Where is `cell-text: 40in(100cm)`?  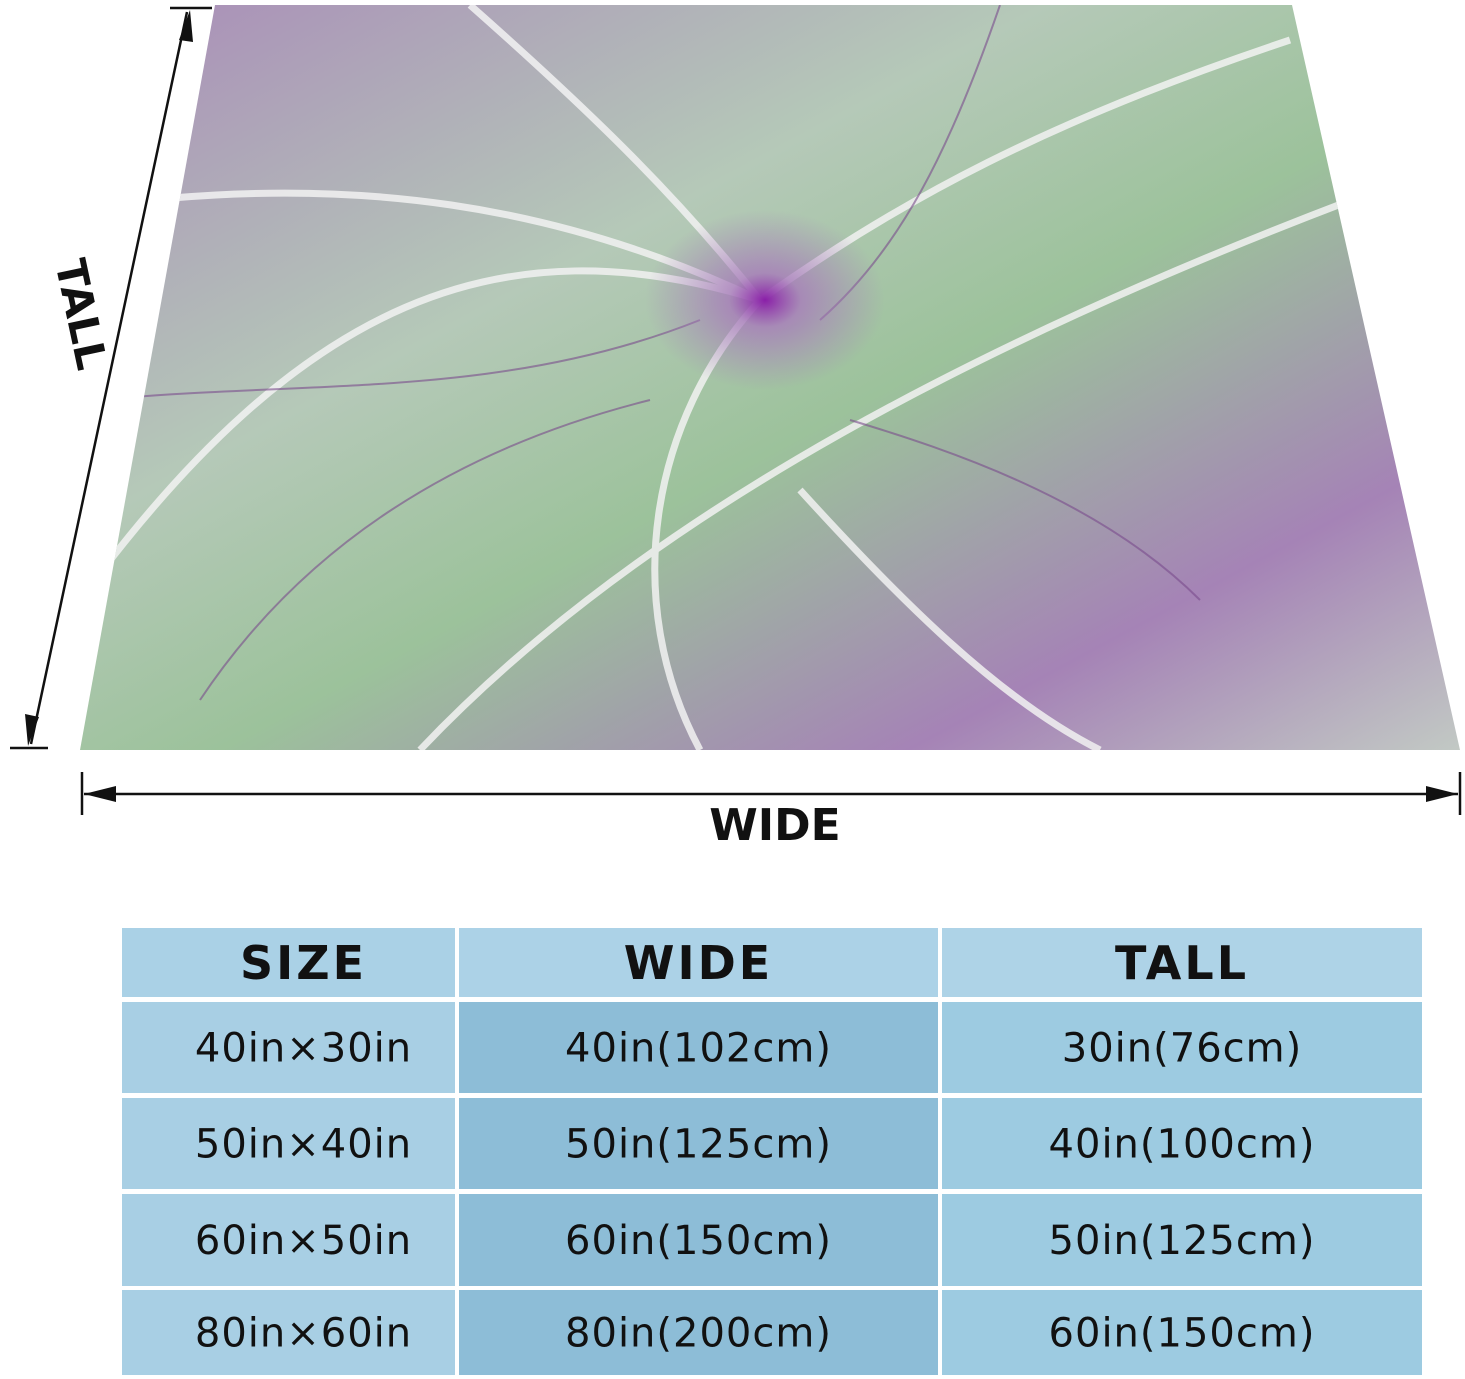 cell-text: 40in(100cm) is located at coordinates (1182, 1145).